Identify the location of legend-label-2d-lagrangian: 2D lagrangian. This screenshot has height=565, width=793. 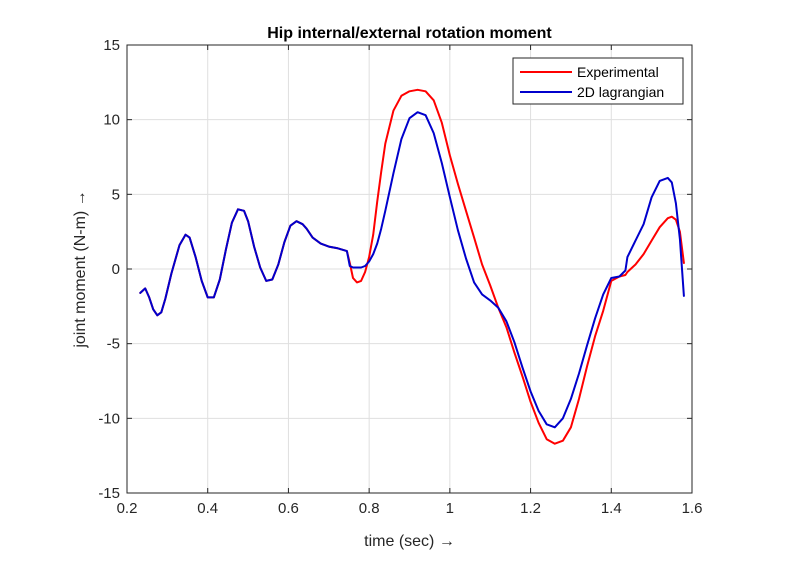
(620, 92).